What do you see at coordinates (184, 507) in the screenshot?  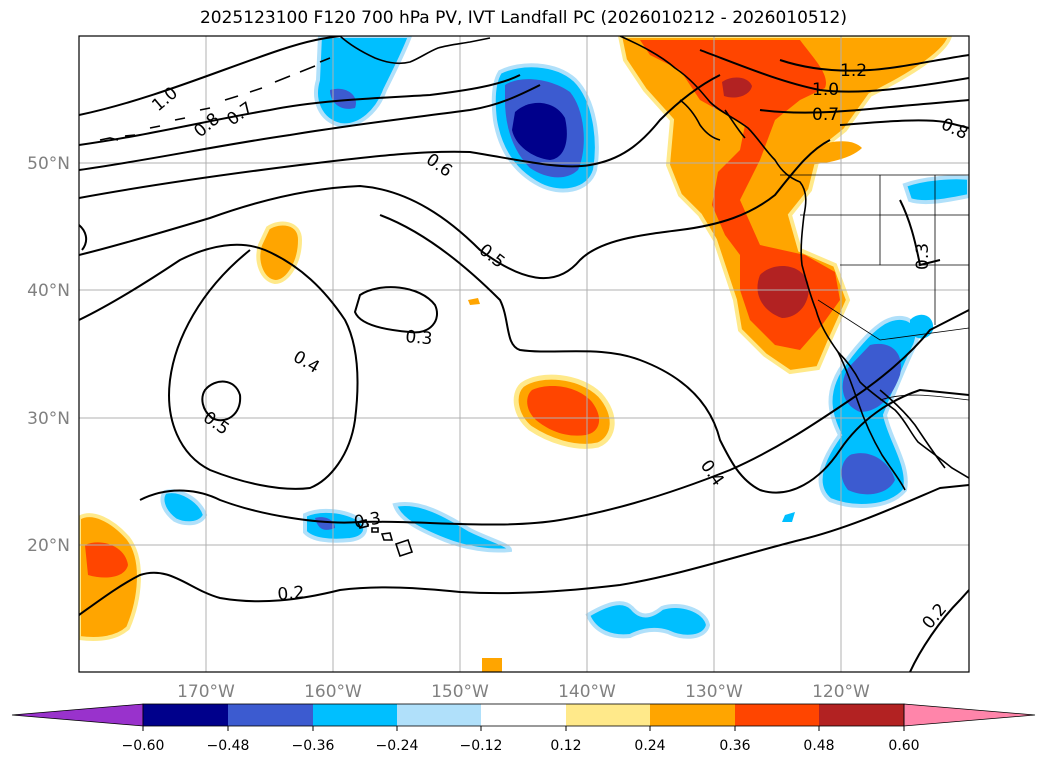 I see `cold-shading-hawaii-w` at bounding box center [184, 507].